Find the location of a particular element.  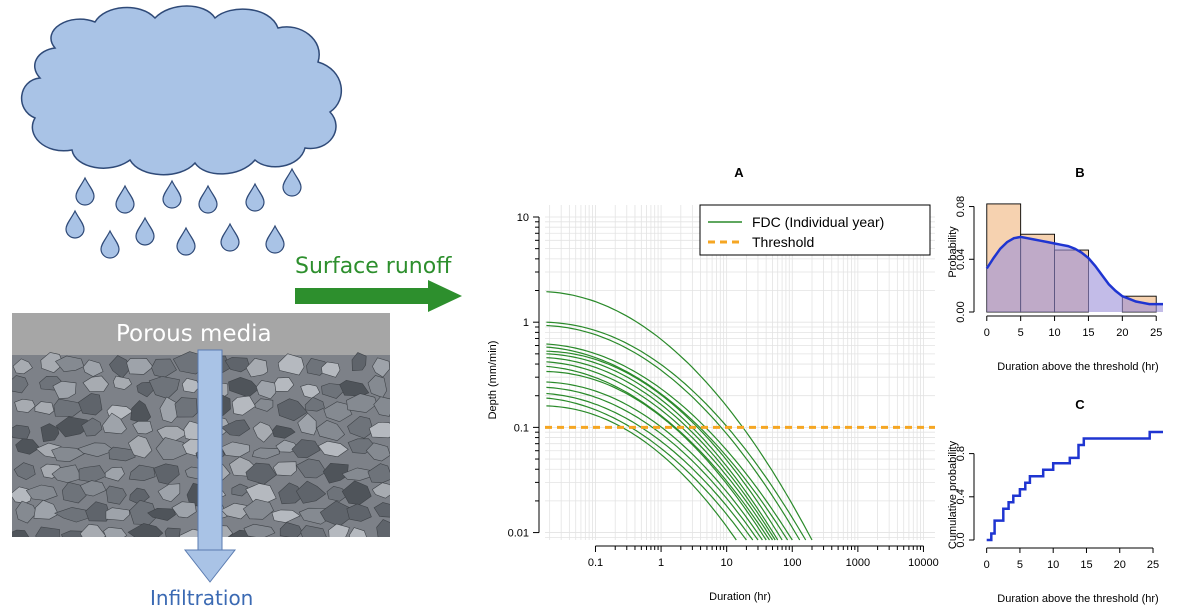

y-tick-label: 0.04 is located at coordinates (961, 259).